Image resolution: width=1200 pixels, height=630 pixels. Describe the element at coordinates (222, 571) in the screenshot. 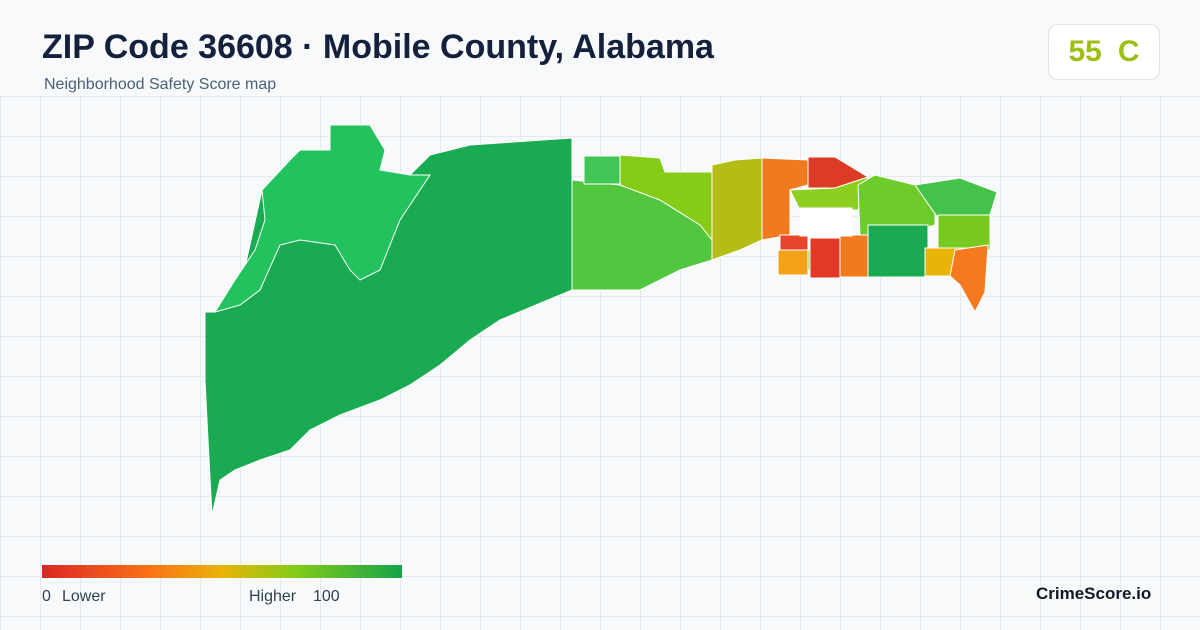

I see `legend-gradient` at that location.